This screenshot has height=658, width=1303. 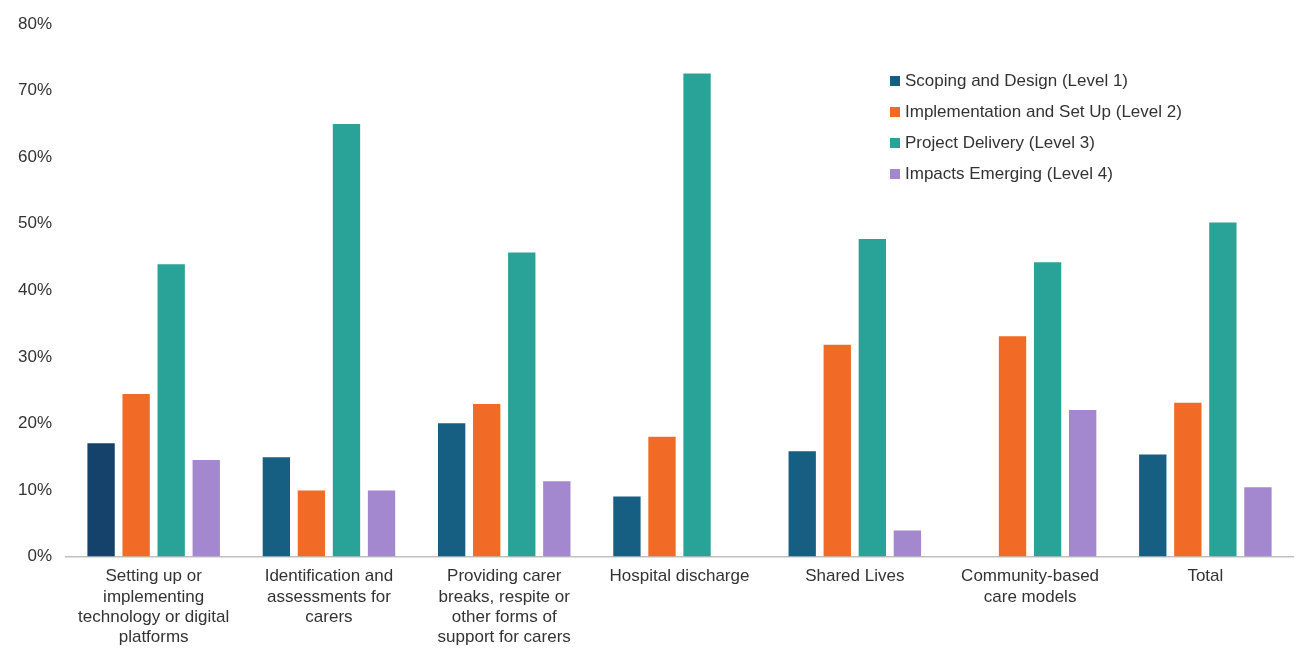 What do you see at coordinates (35, 223) in the screenshot?
I see `y-tick-label: 50%` at bounding box center [35, 223].